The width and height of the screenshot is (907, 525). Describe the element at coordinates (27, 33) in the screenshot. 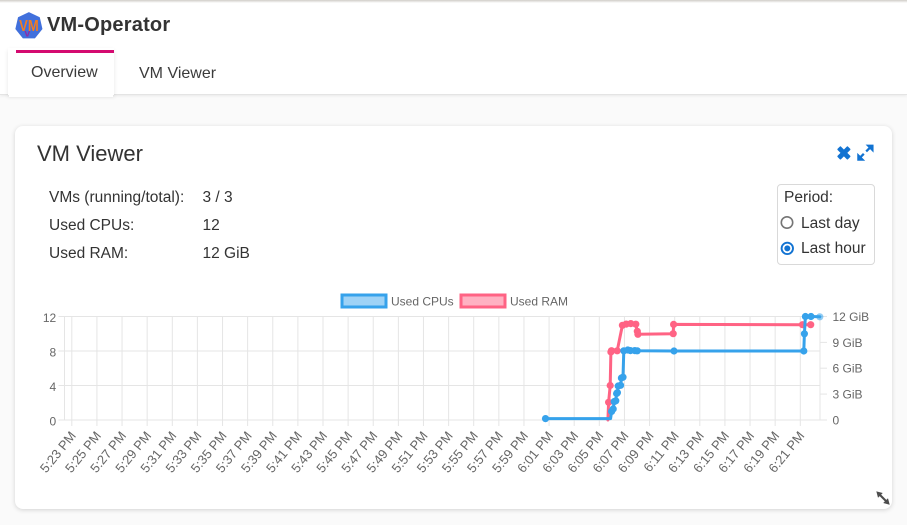

I see `svg-text: v` at that location.